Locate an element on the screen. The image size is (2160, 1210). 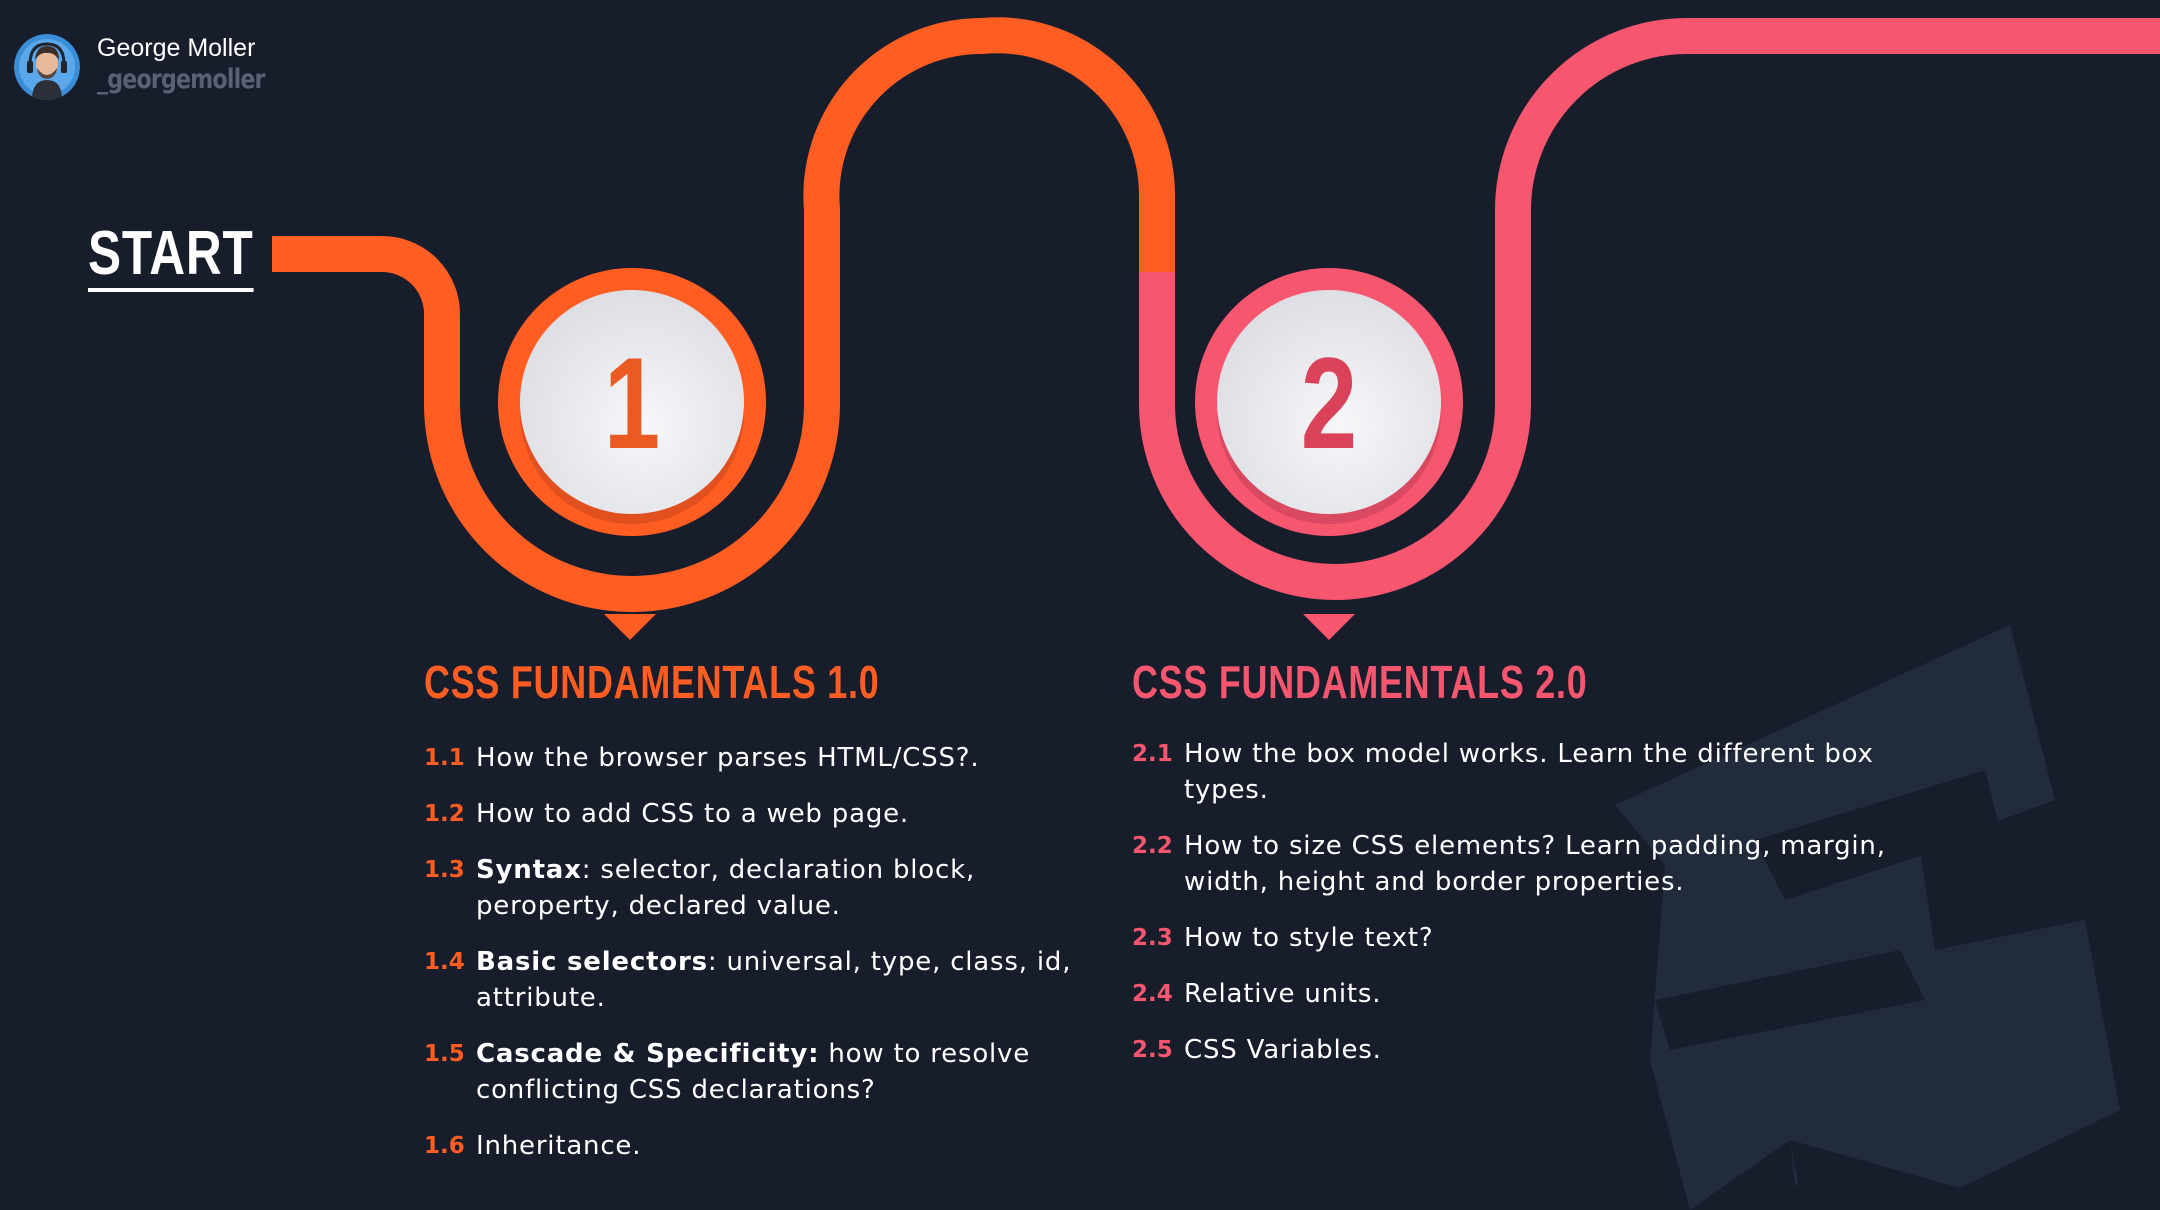
author-block: George Moller _georgemoller is located at coordinates (157, 67).